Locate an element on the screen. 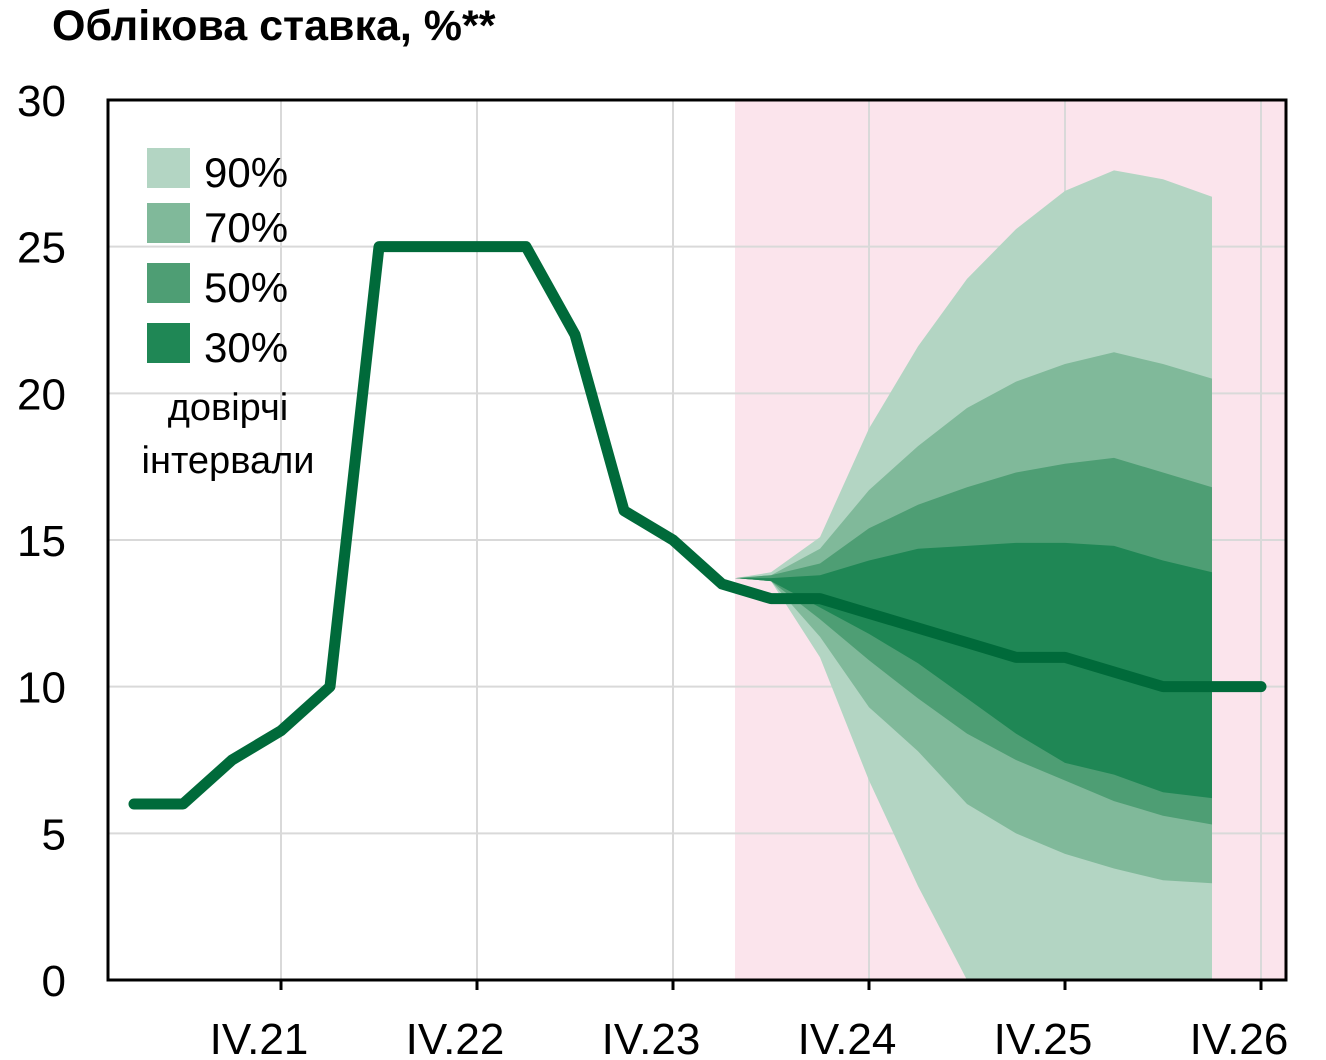  legend-label: 50% is located at coordinates (246, 287).